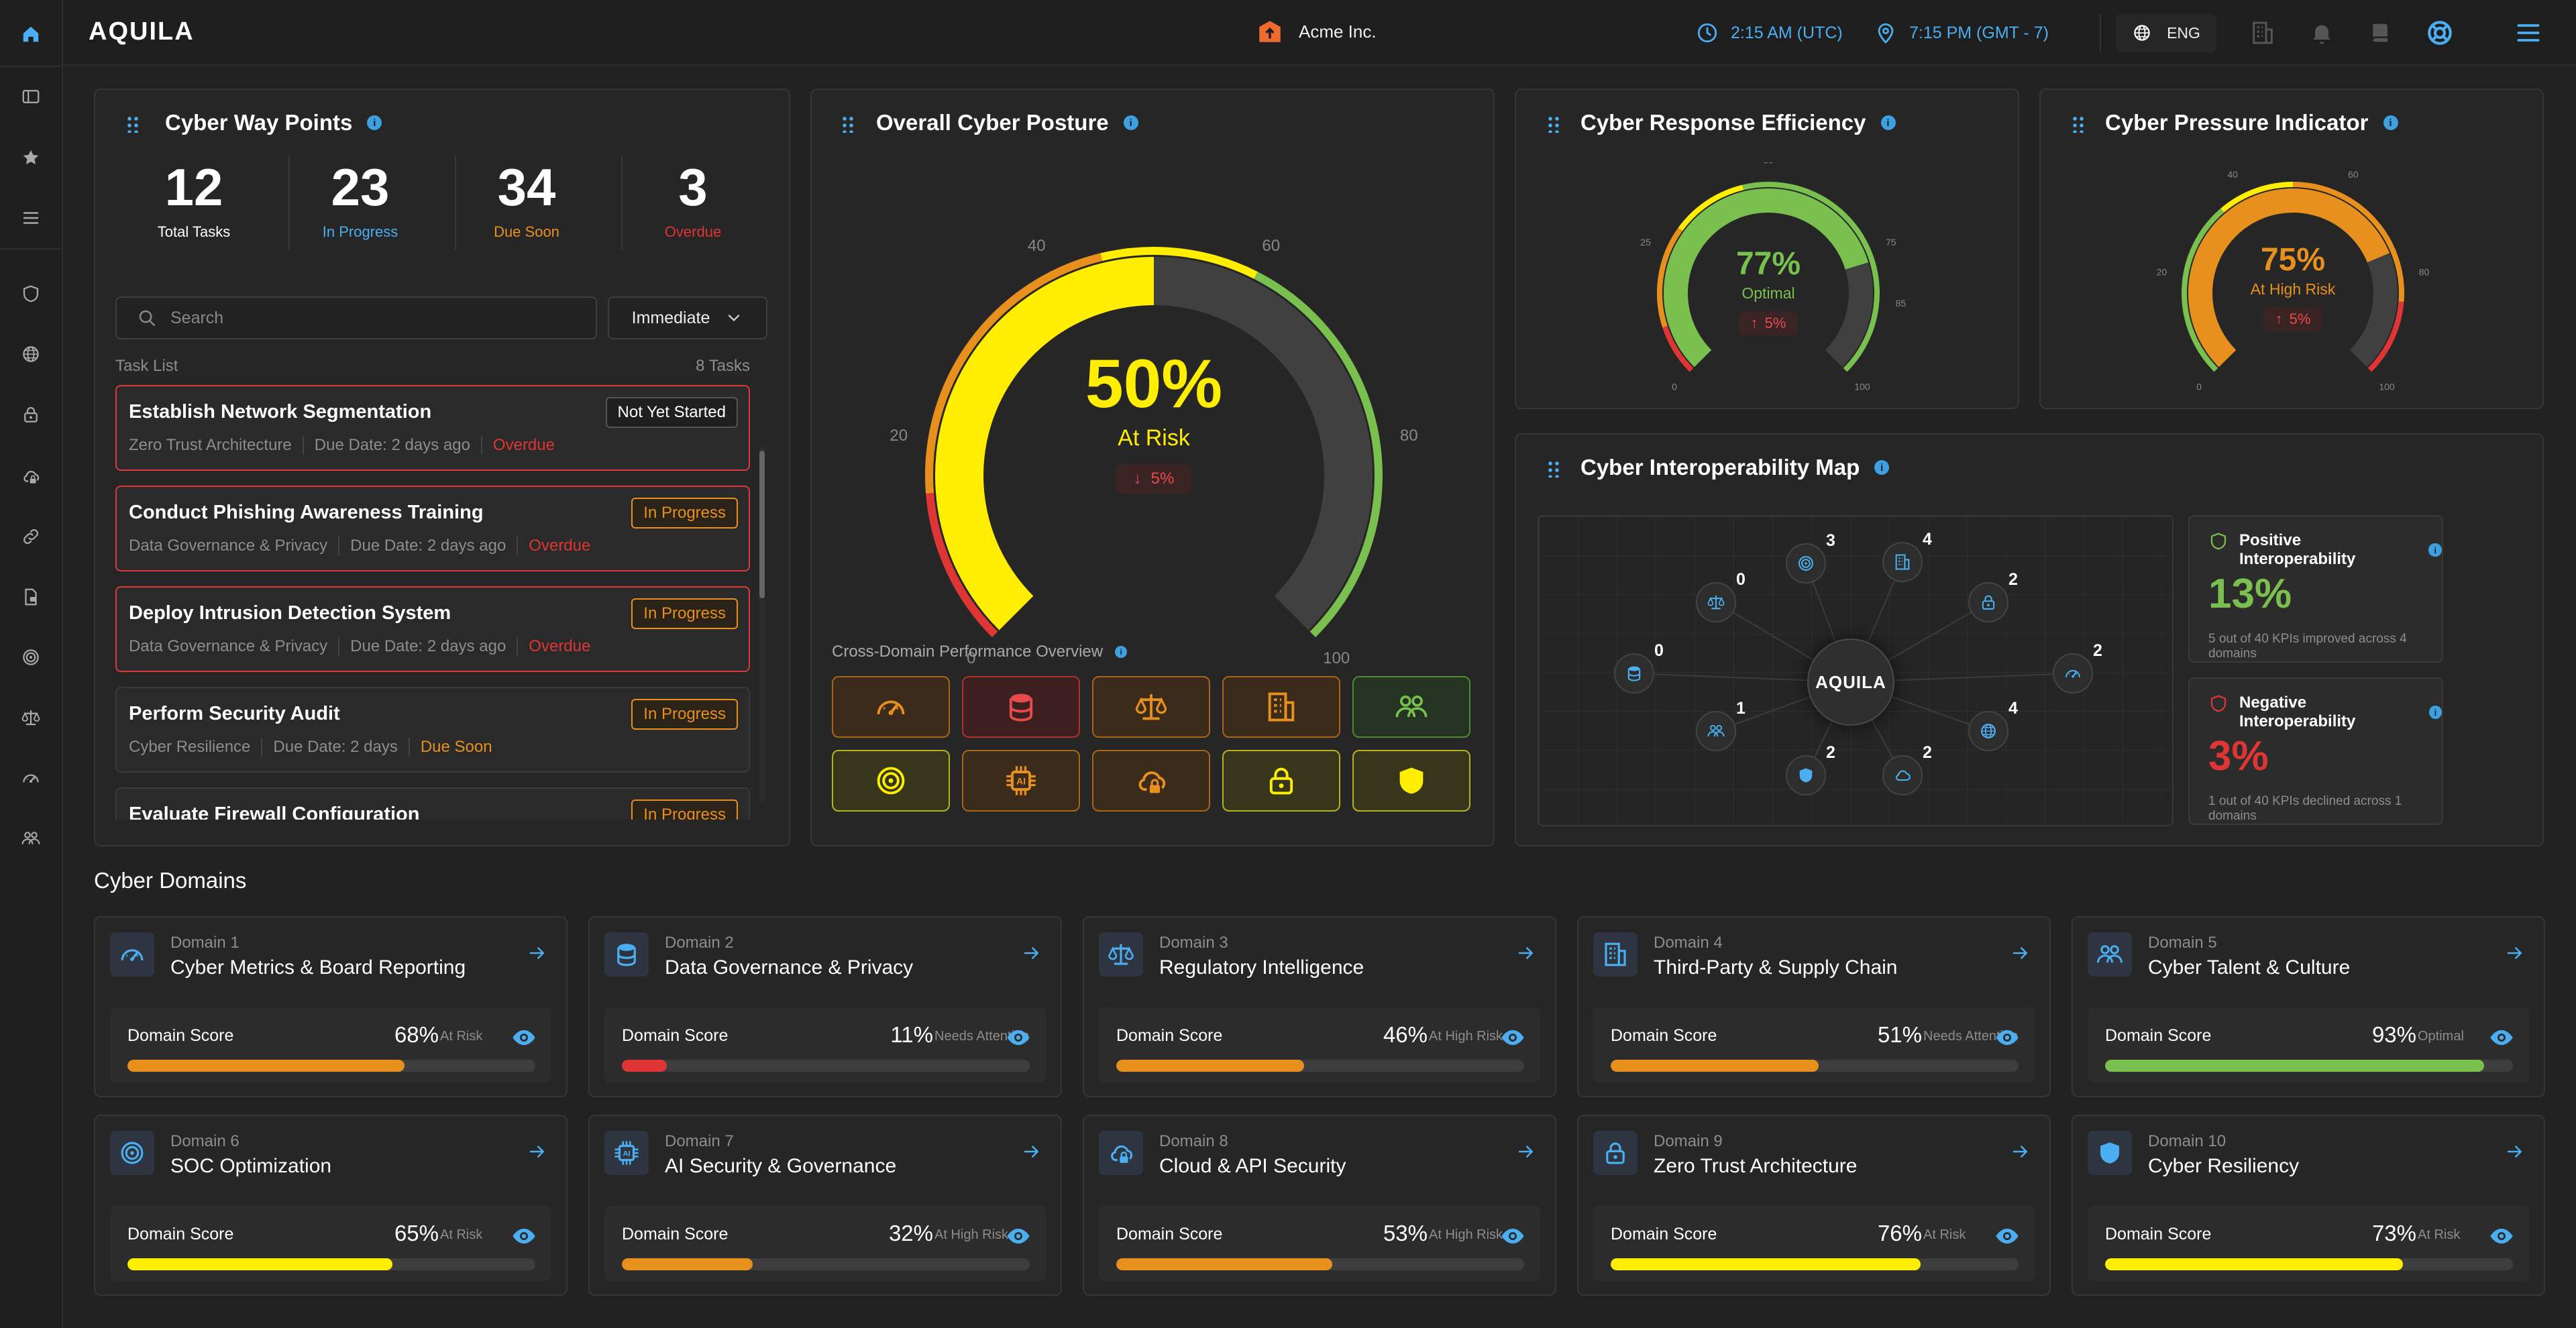 This screenshot has width=2576, height=1328. Describe the element at coordinates (194, 199) in the screenshot. I see `stat-total-tasks: 12 Total Tasks` at that location.